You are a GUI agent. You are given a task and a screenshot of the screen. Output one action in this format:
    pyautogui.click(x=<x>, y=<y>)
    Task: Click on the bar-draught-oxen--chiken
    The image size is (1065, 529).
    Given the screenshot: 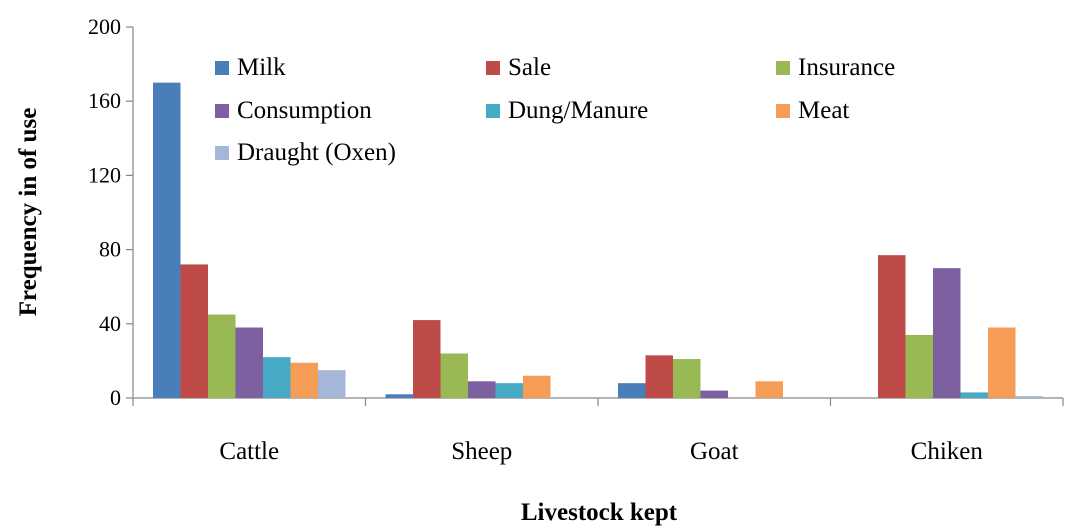 What is the action you would take?
    pyautogui.click(x=1029, y=397)
    